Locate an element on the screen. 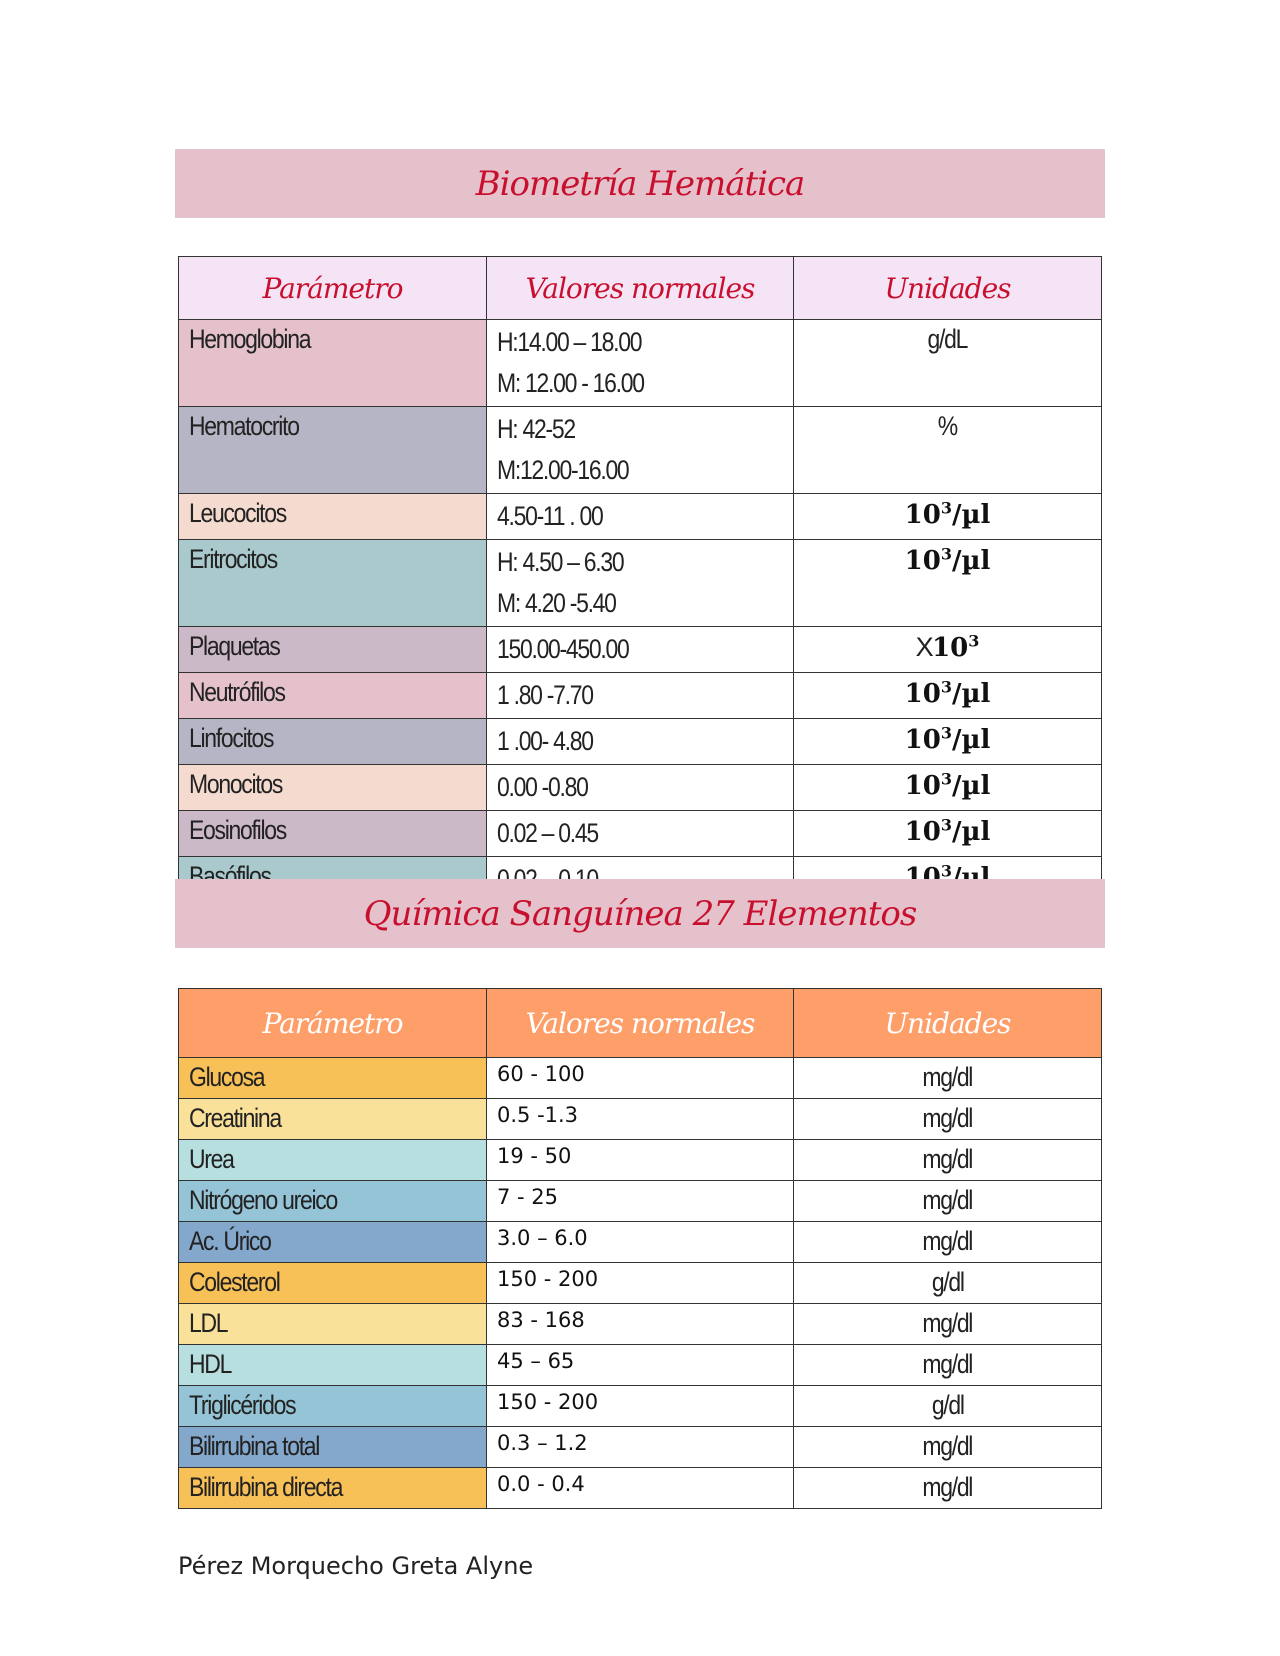  value-text: 4.50-11 . 00 is located at coordinates (550, 516).